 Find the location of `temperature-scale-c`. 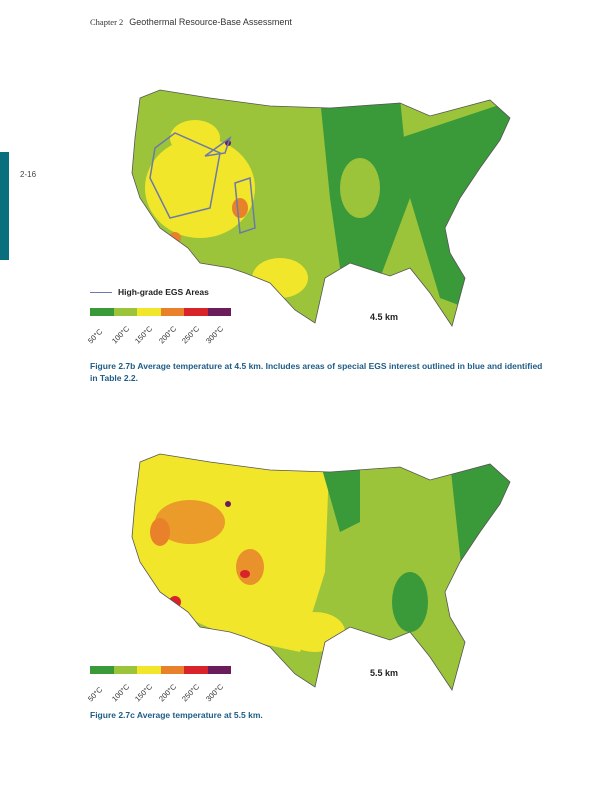

temperature-scale-c is located at coordinates (160, 670).